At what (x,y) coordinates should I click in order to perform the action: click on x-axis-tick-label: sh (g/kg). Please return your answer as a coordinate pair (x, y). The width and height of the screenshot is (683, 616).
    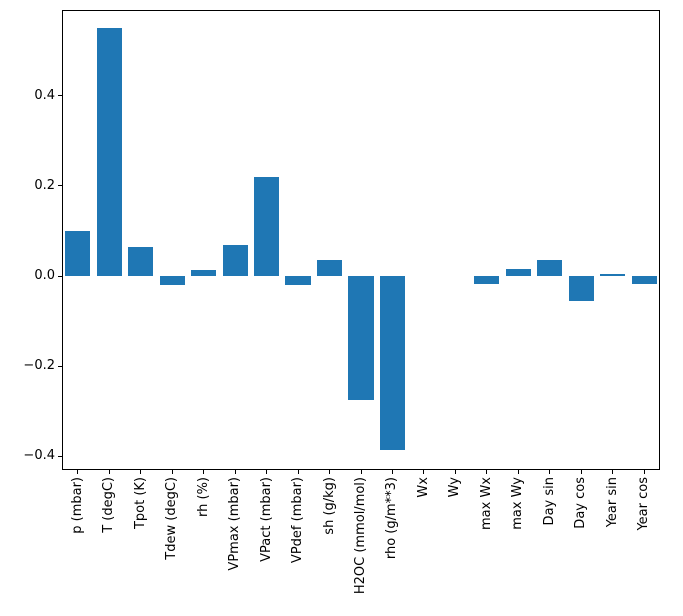
    Looking at the image, I should click on (329, 506).